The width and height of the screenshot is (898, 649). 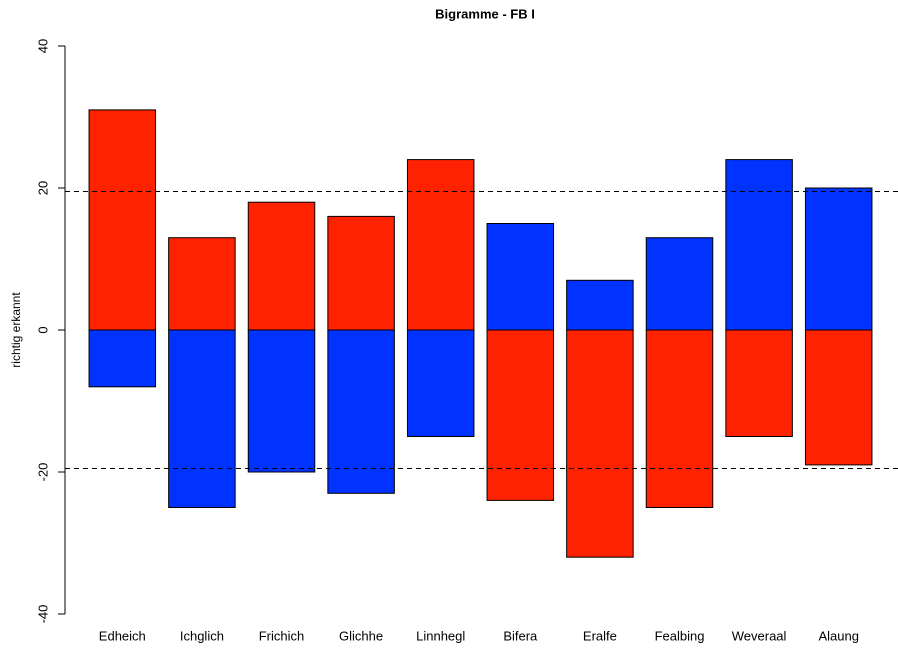 I want to click on y-axis-label: richtig erkannt, so click(x=16, y=330).